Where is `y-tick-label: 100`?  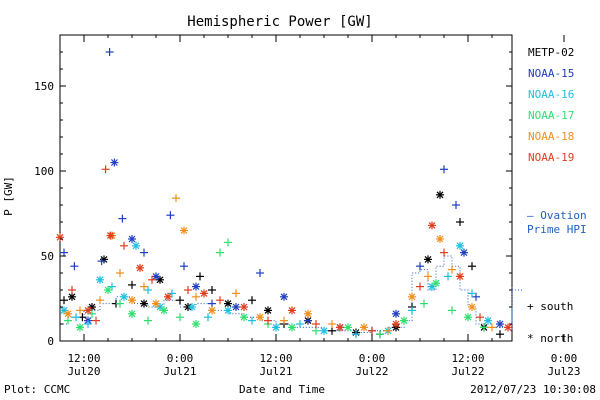 y-tick-label: 100 is located at coordinates (44, 171).